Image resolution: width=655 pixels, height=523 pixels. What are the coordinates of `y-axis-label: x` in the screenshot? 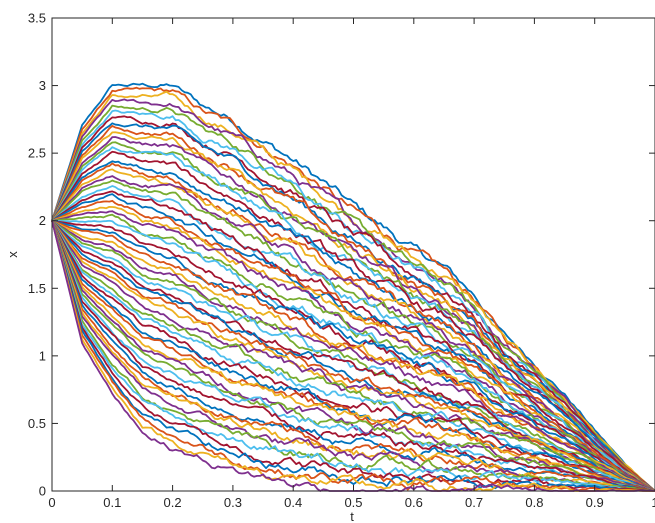 It's located at (12, 254).